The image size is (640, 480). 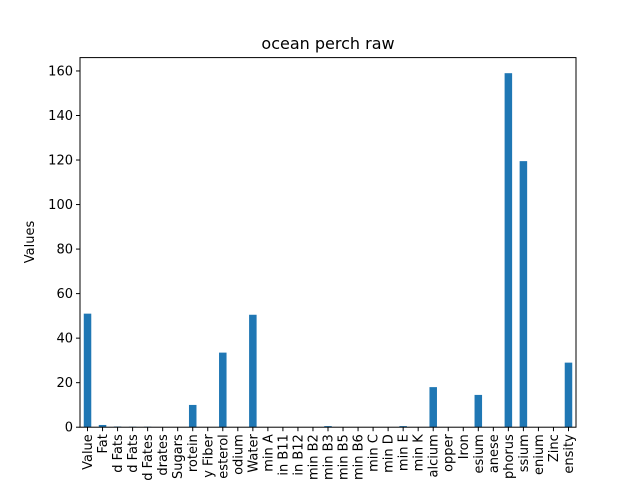 What do you see at coordinates (494, 453) in the screenshot?
I see `x-tick-label: anese` at bounding box center [494, 453].